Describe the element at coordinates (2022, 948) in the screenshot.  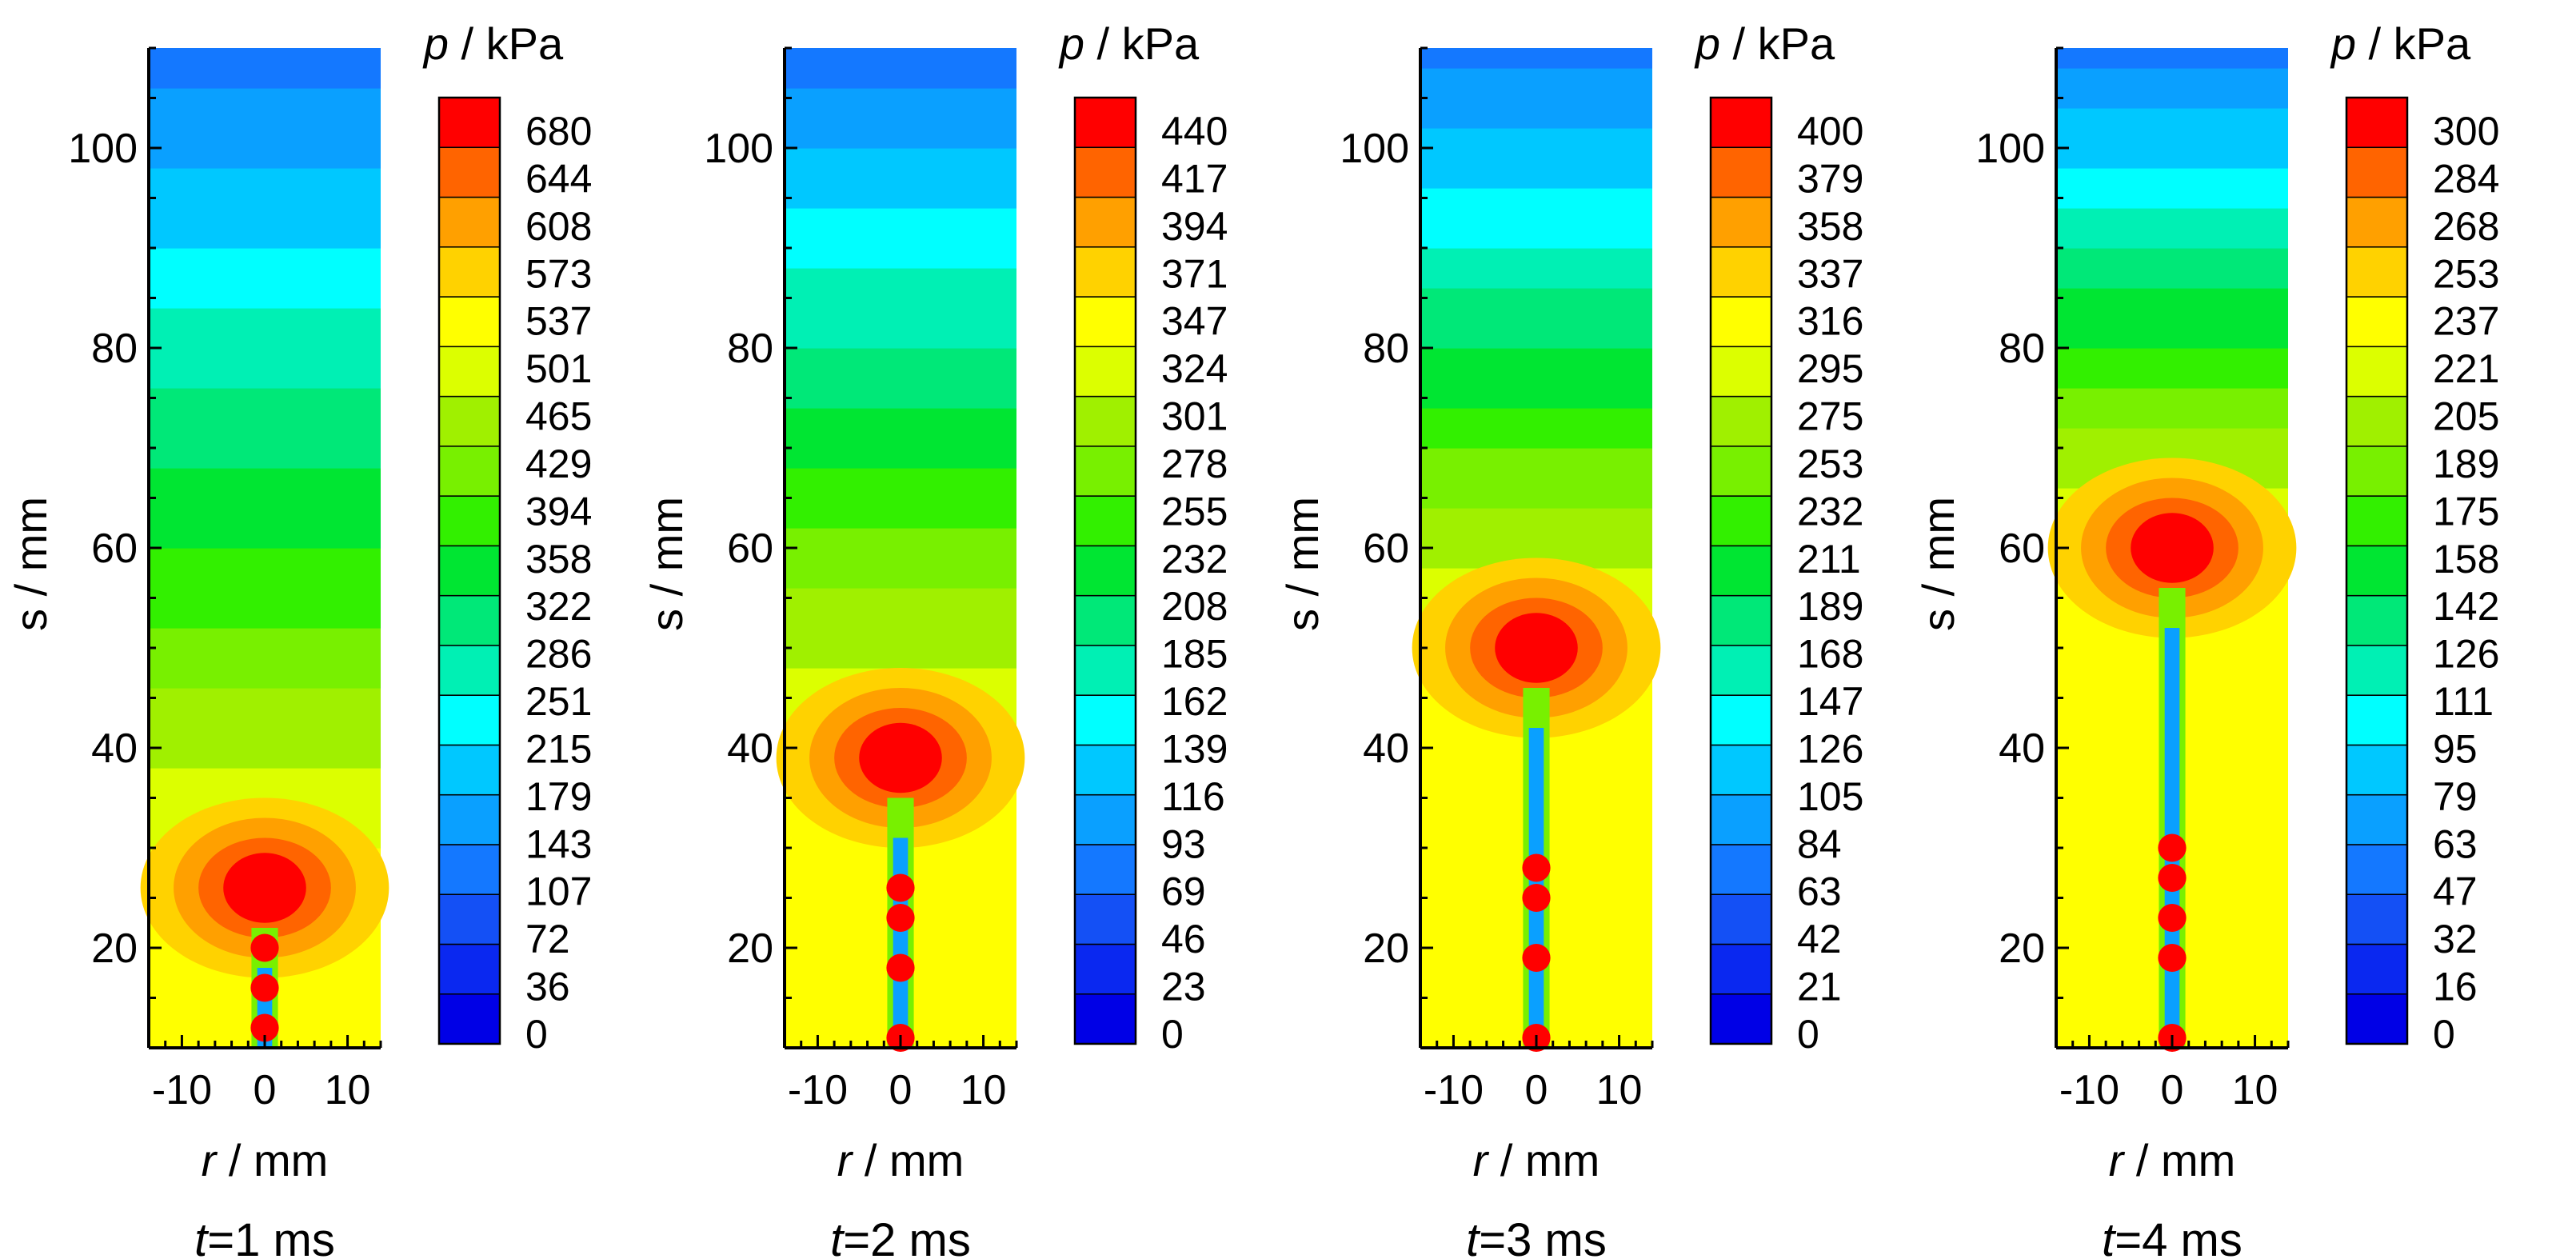
I see `y-tick-label: 20` at that location.